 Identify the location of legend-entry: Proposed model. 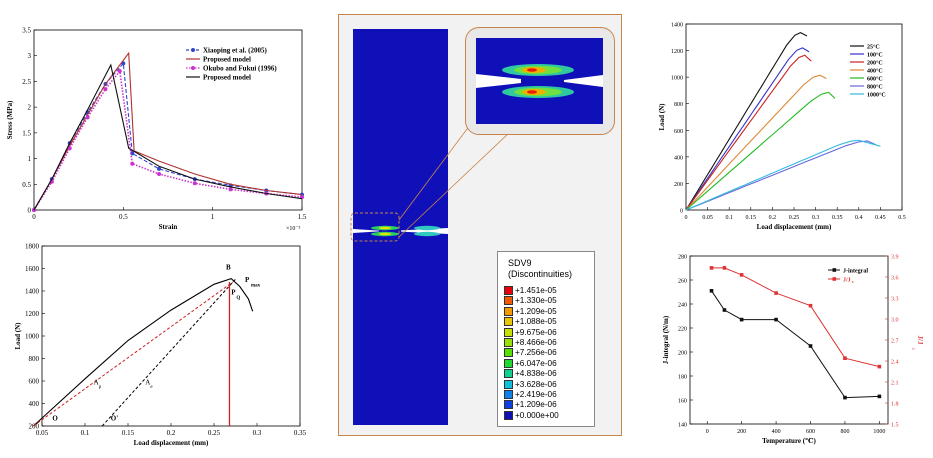
(227, 78).